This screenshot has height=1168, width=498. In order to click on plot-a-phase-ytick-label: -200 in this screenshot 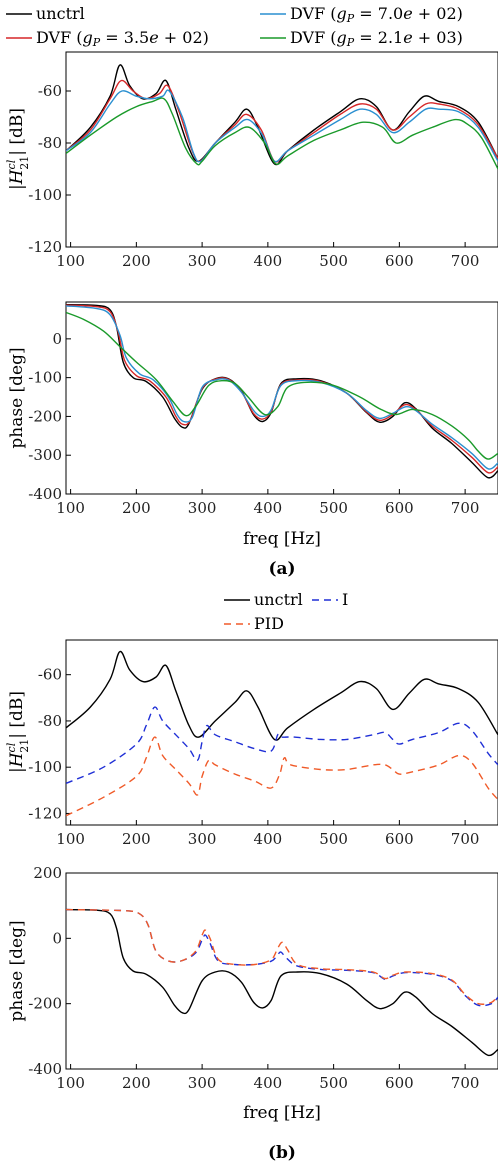, I will do `click(45, 416)`.